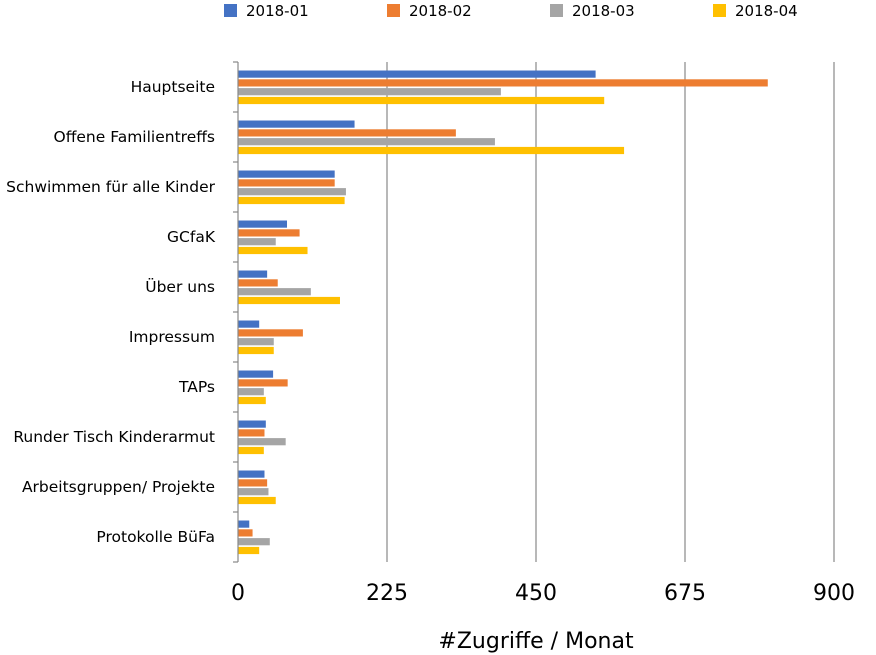 The width and height of the screenshot is (876, 655). What do you see at coordinates (387, 593) in the screenshot?
I see `x-tick-label: 225` at bounding box center [387, 593].